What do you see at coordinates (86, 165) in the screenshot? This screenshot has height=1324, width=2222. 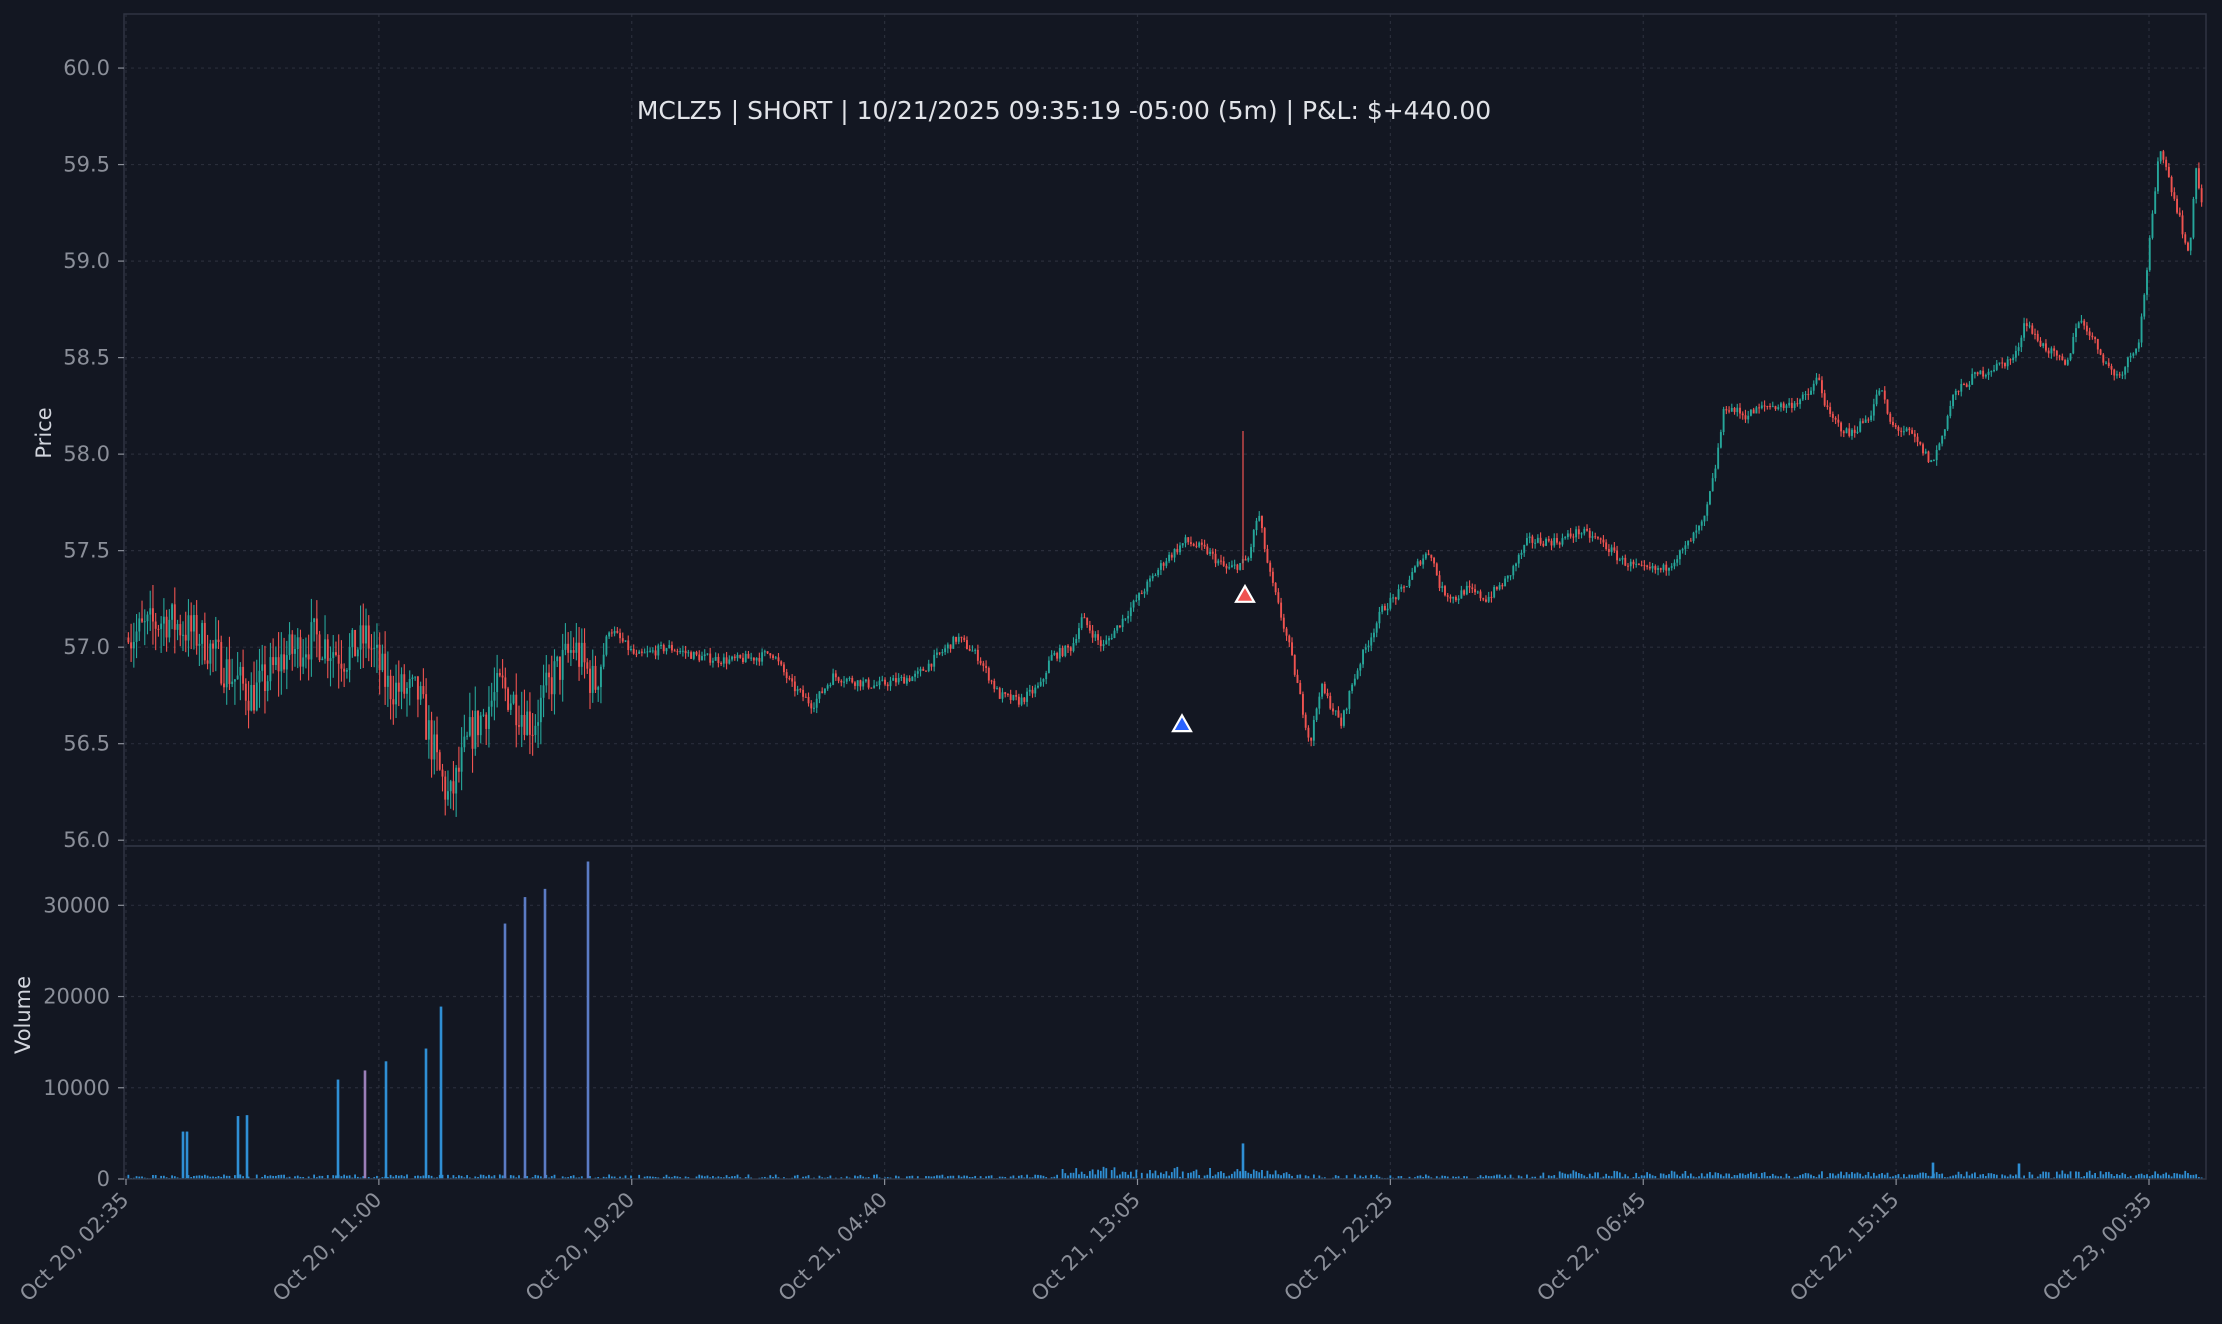 I see `price-tick-label: 59.5` at bounding box center [86, 165].